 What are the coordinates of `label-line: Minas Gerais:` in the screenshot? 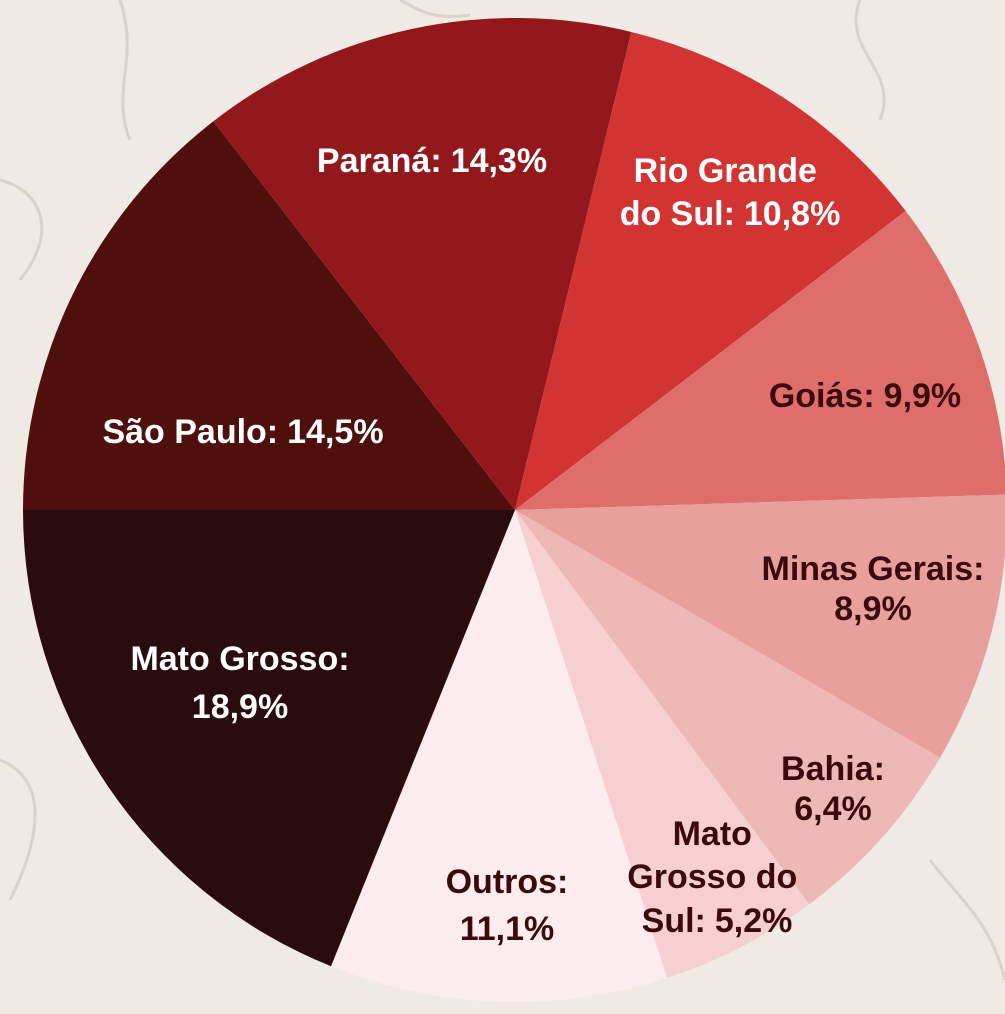 It's located at (873, 569).